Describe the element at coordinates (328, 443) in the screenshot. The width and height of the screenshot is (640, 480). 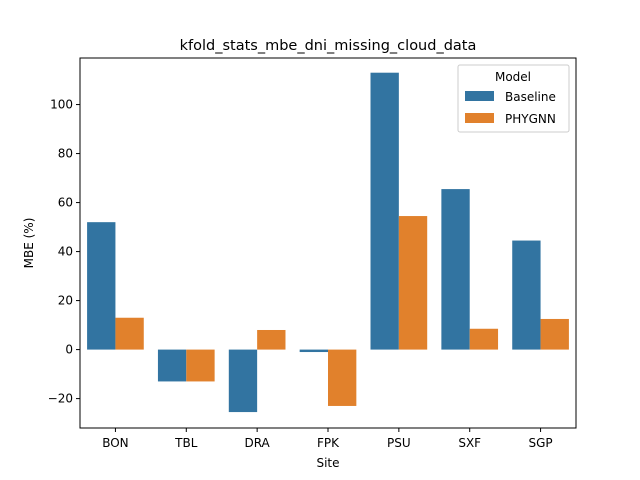
I see `x-tick-label: FPK` at that location.